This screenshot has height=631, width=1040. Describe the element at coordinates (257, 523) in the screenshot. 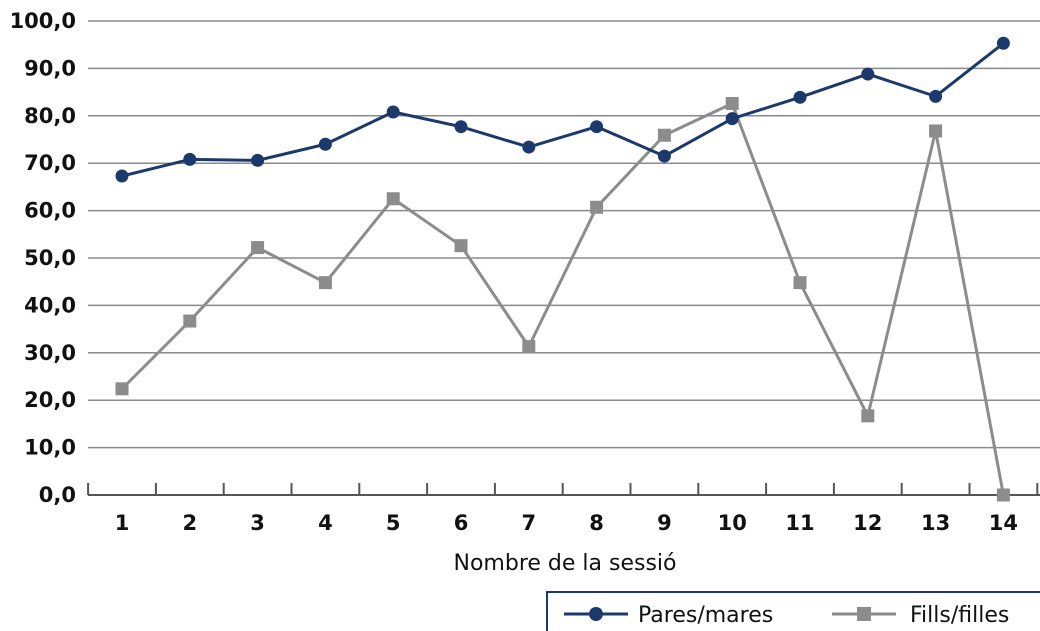

I see `x-tick-label: 3` at that location.